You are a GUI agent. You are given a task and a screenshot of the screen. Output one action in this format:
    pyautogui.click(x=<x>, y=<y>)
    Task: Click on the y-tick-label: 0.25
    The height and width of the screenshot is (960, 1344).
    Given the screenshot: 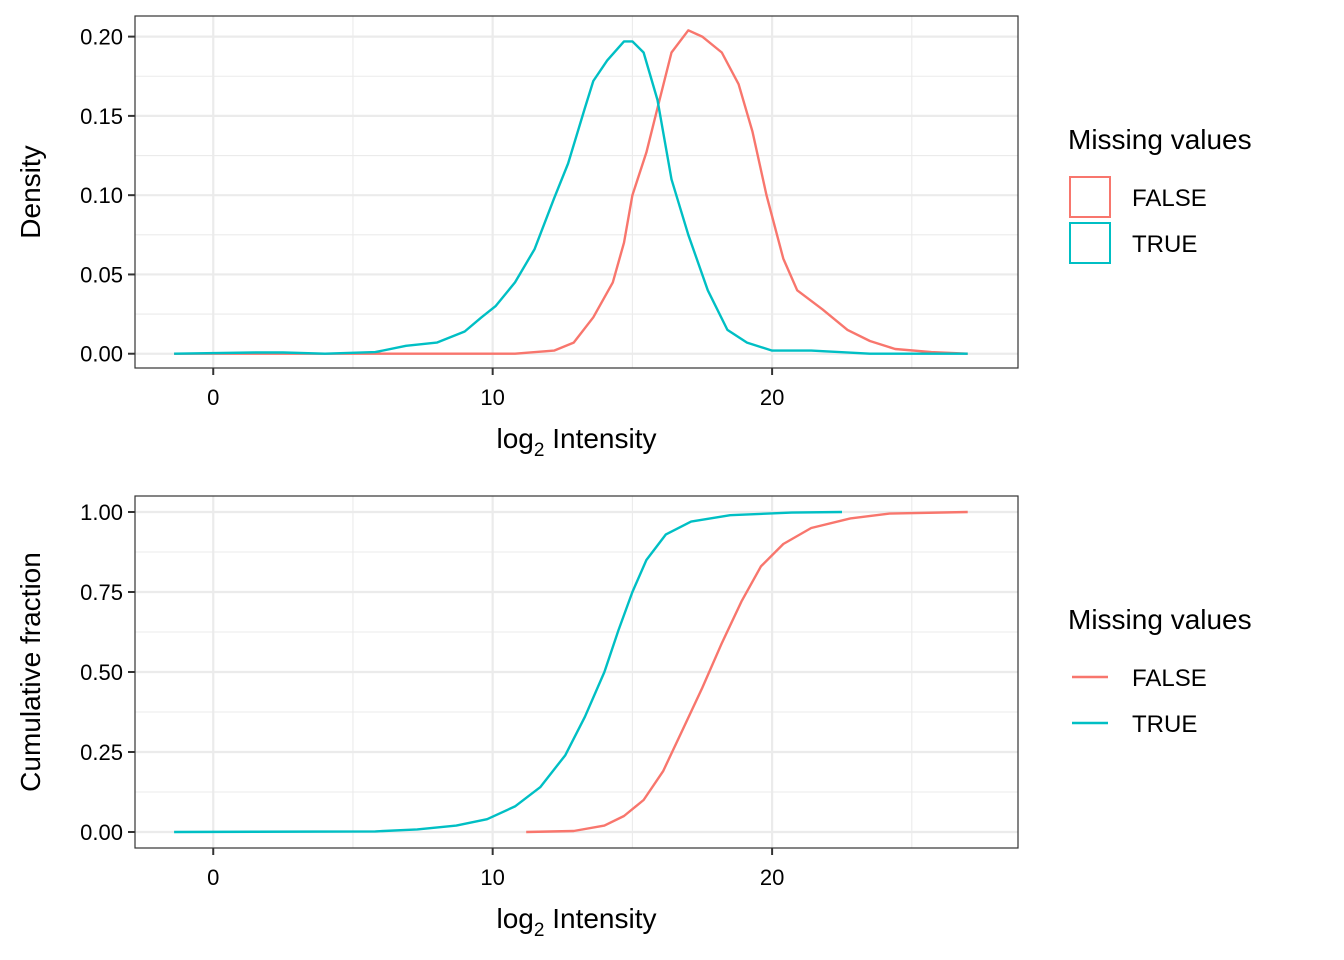 What is the action you would take?
    pyautogui.click(x=101, y=752)
    